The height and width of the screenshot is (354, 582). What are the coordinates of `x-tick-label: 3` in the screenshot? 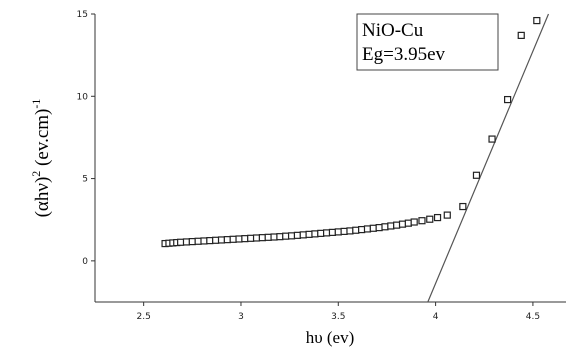 It's located at (241, 317).